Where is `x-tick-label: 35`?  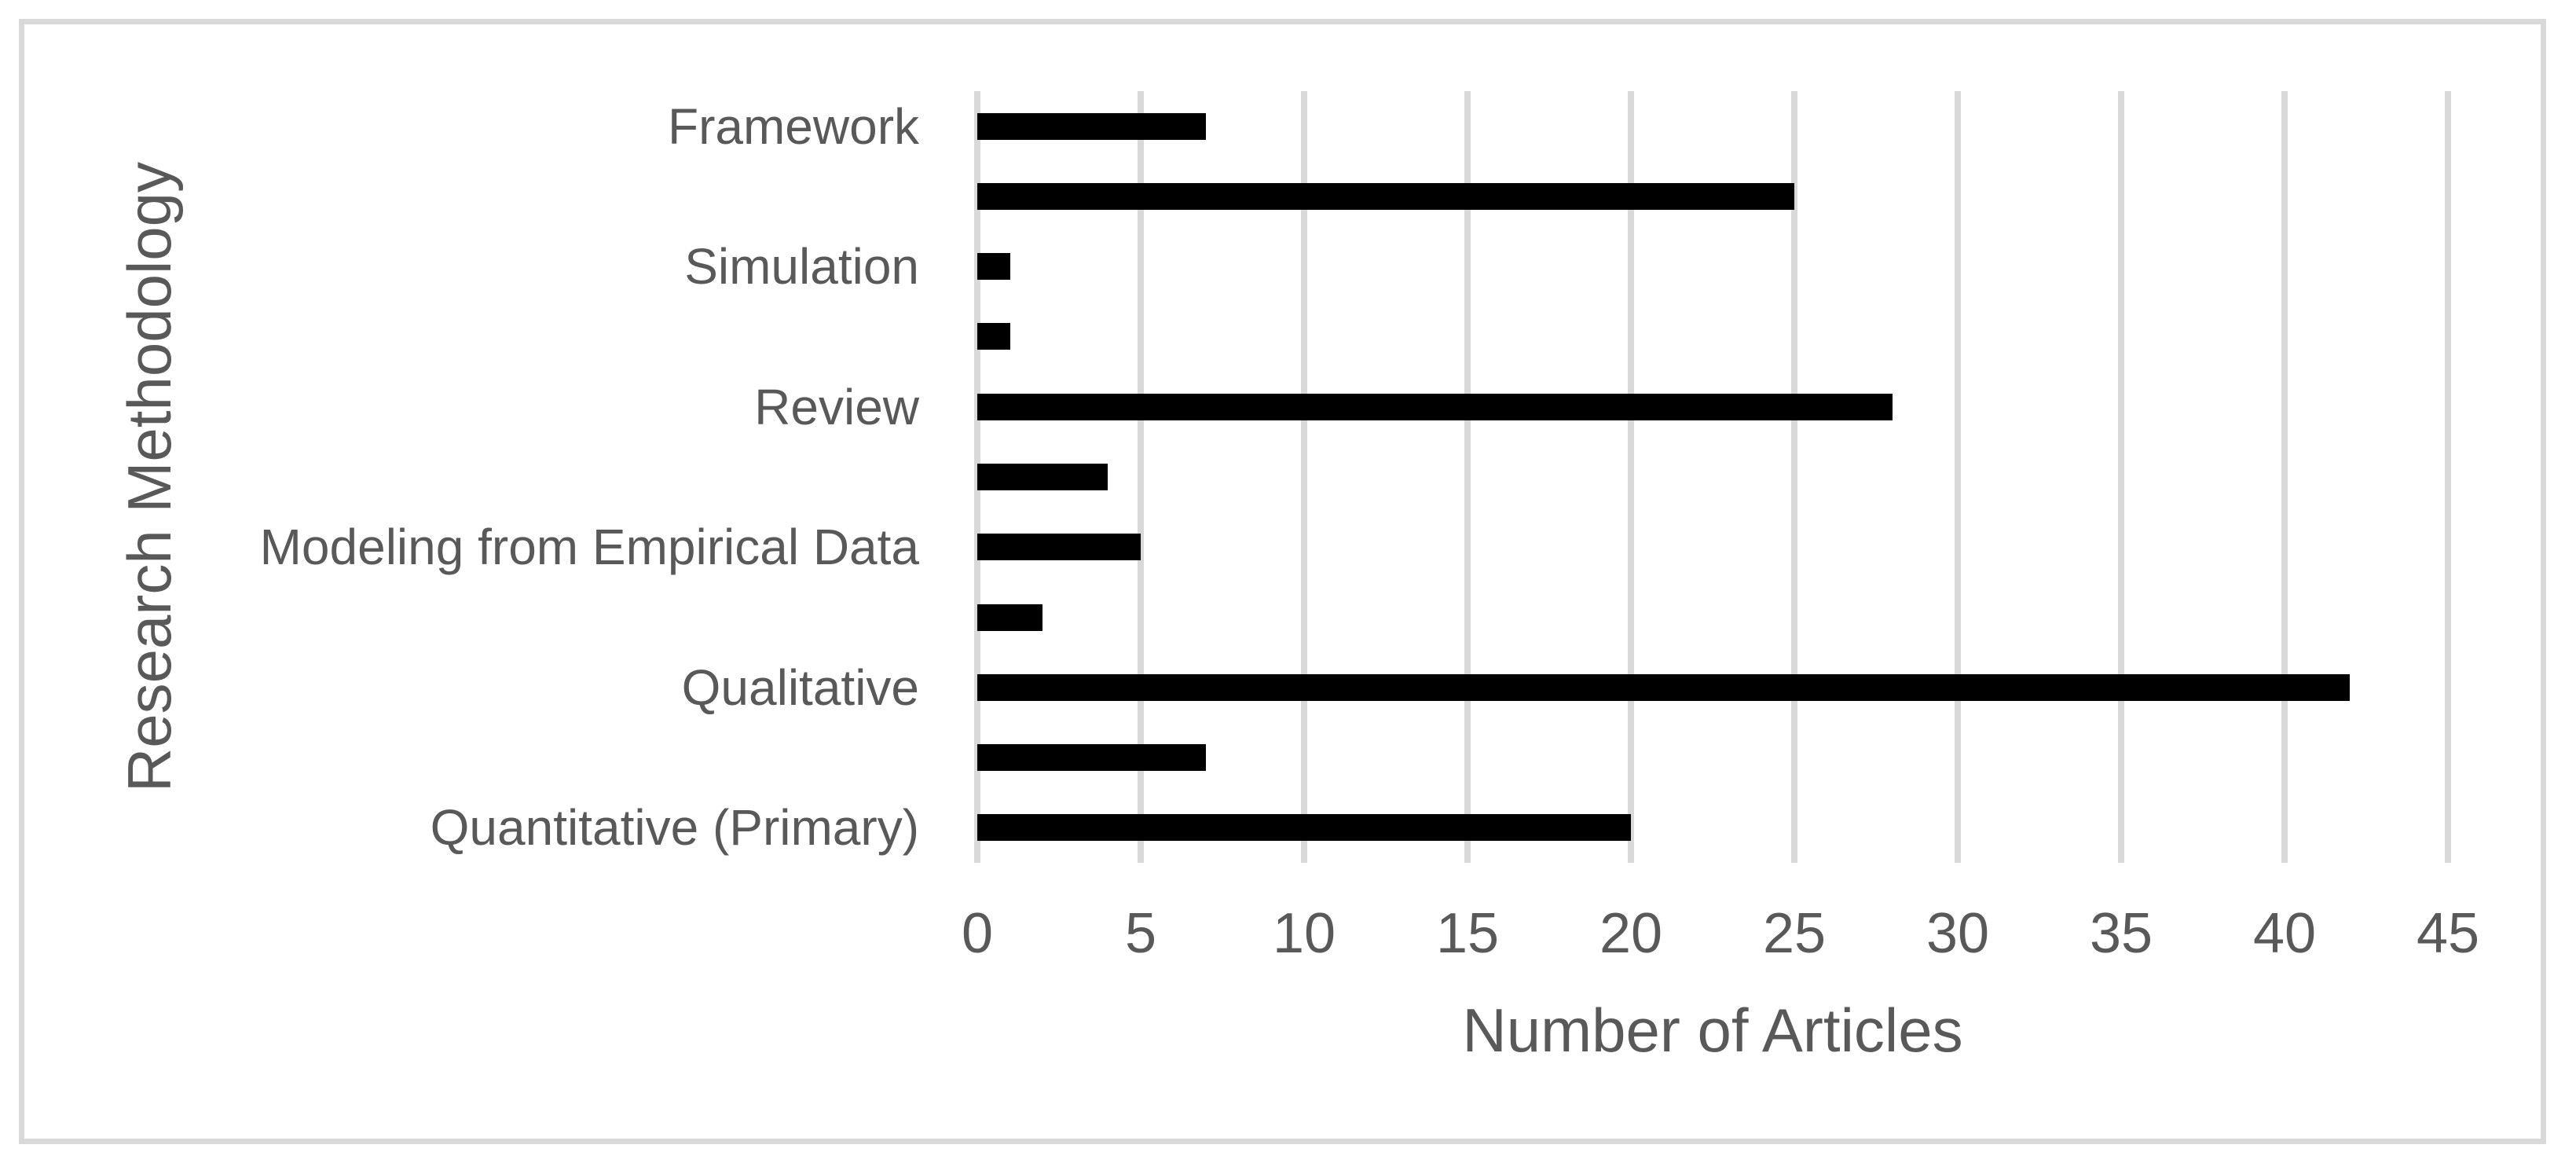 x-tick-label: 35 is located at coordinates (2121, 933).